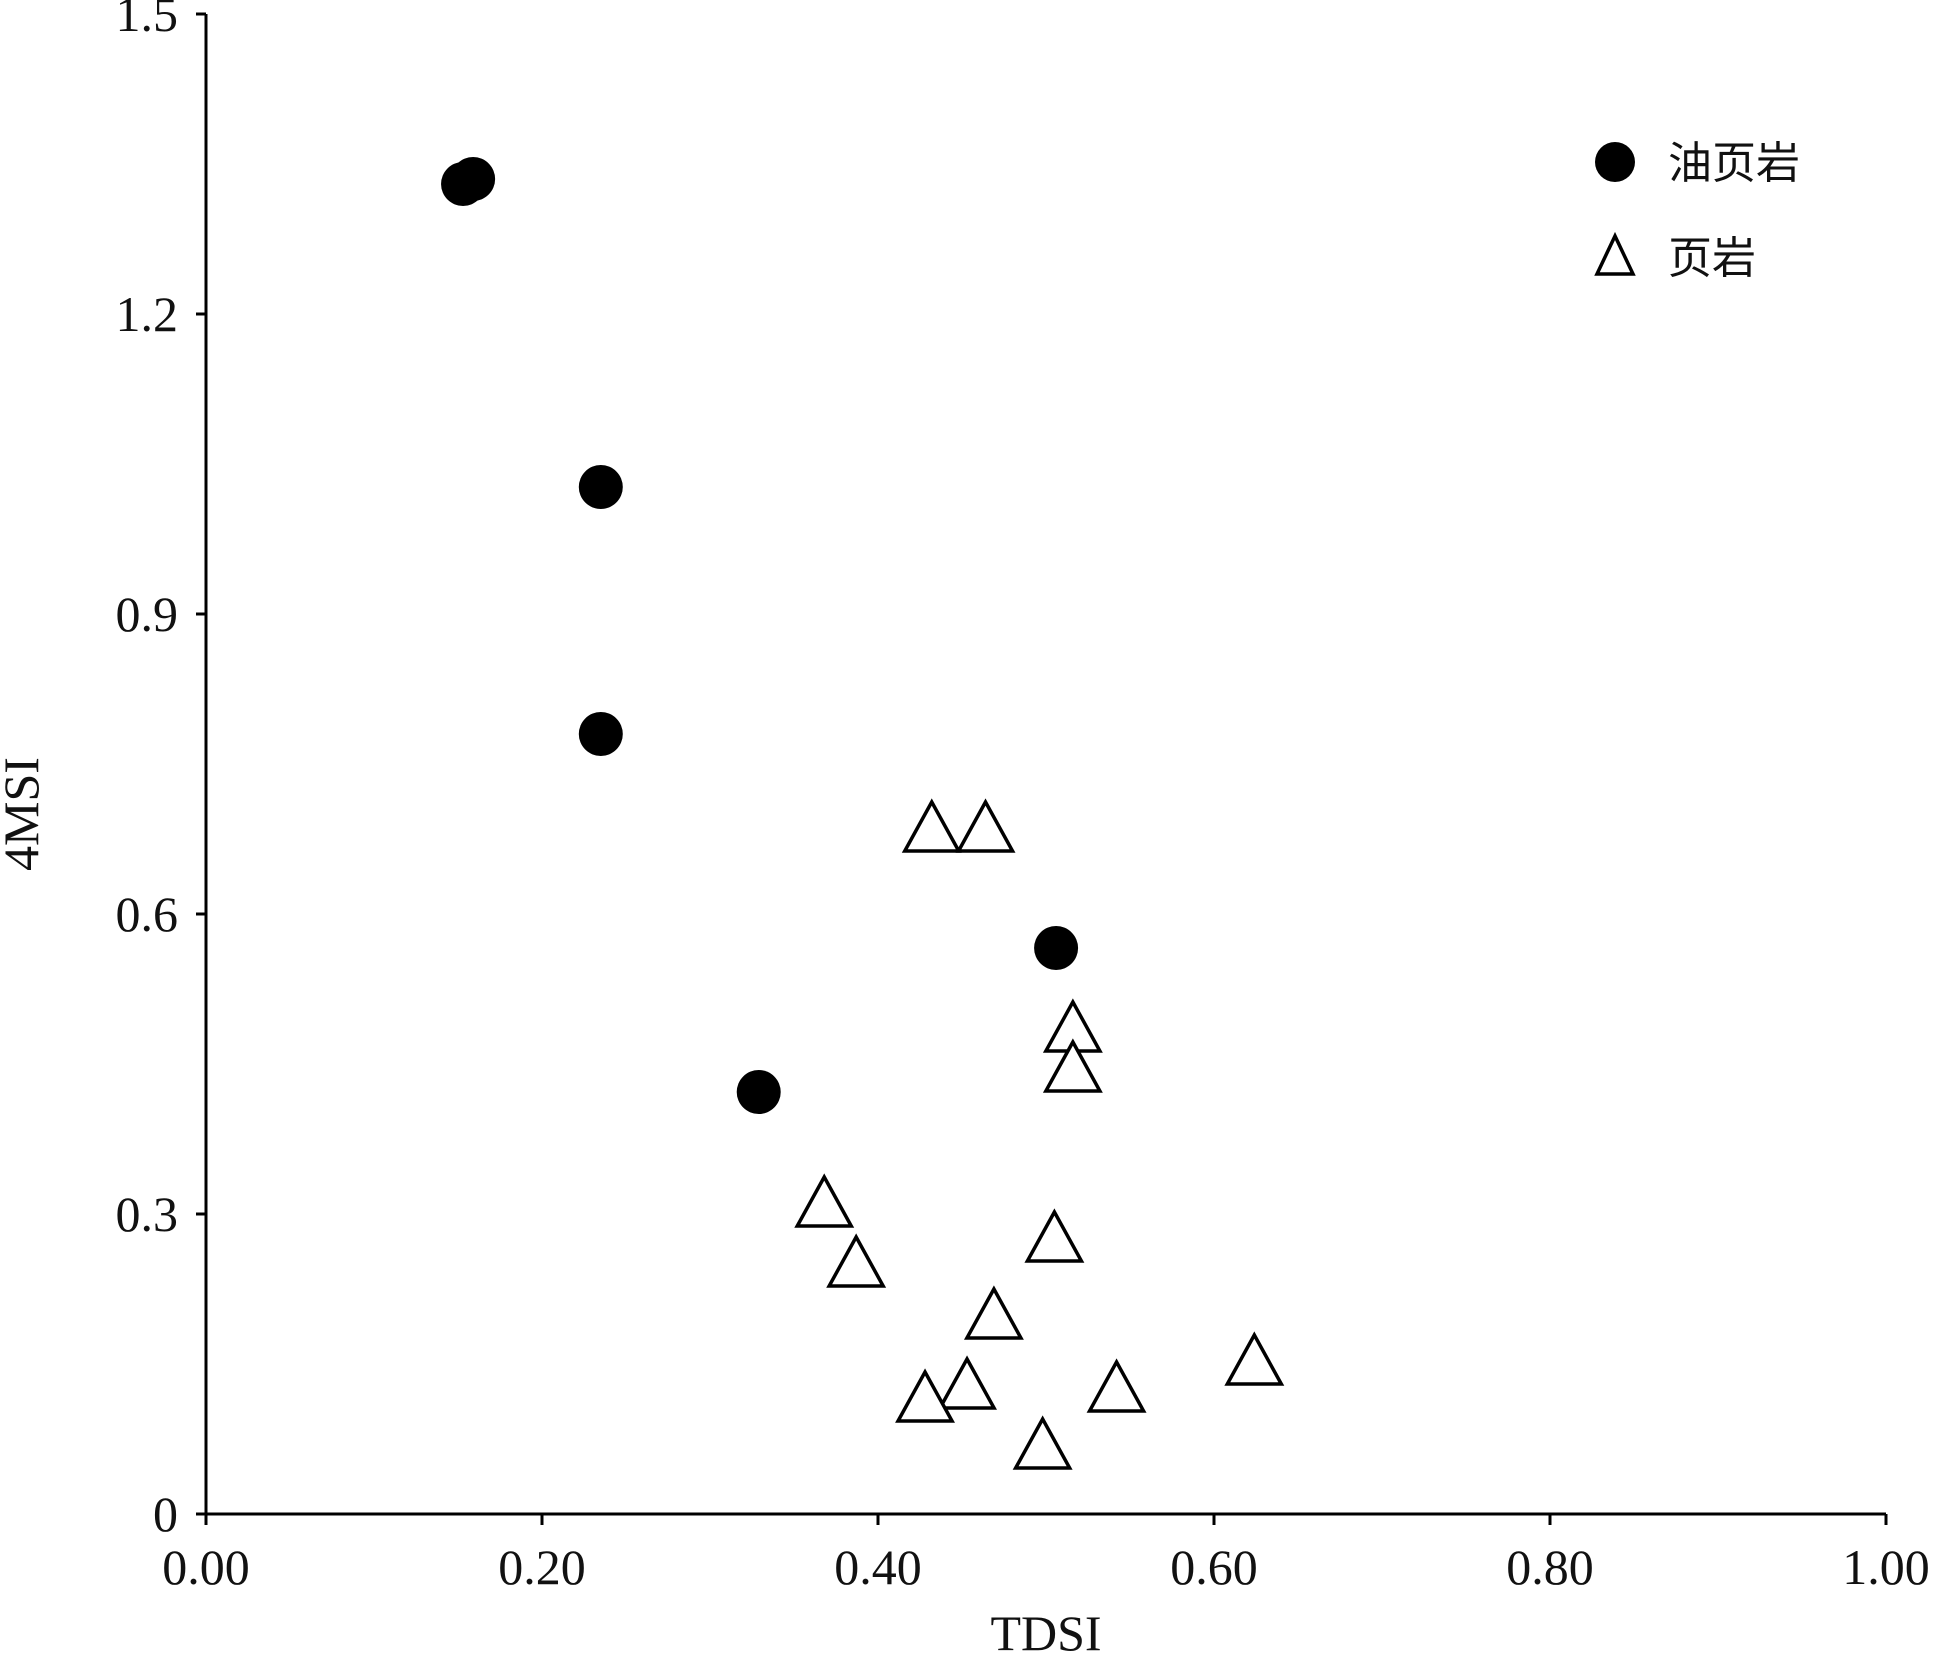  What do you see at coordinates (24, 814) in the screenshot?
I see `y-axis-title: 4MSI` at bounding box center [24, 814].